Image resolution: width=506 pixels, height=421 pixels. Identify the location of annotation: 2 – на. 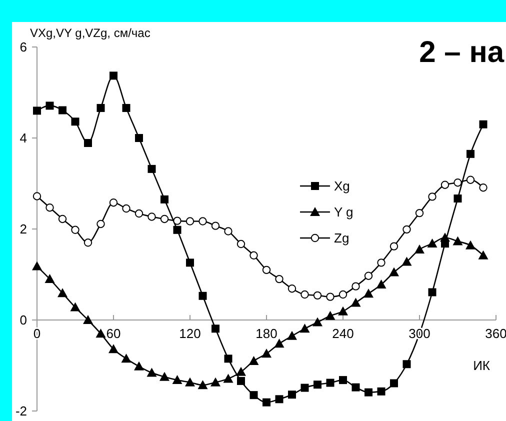
(461, 52).